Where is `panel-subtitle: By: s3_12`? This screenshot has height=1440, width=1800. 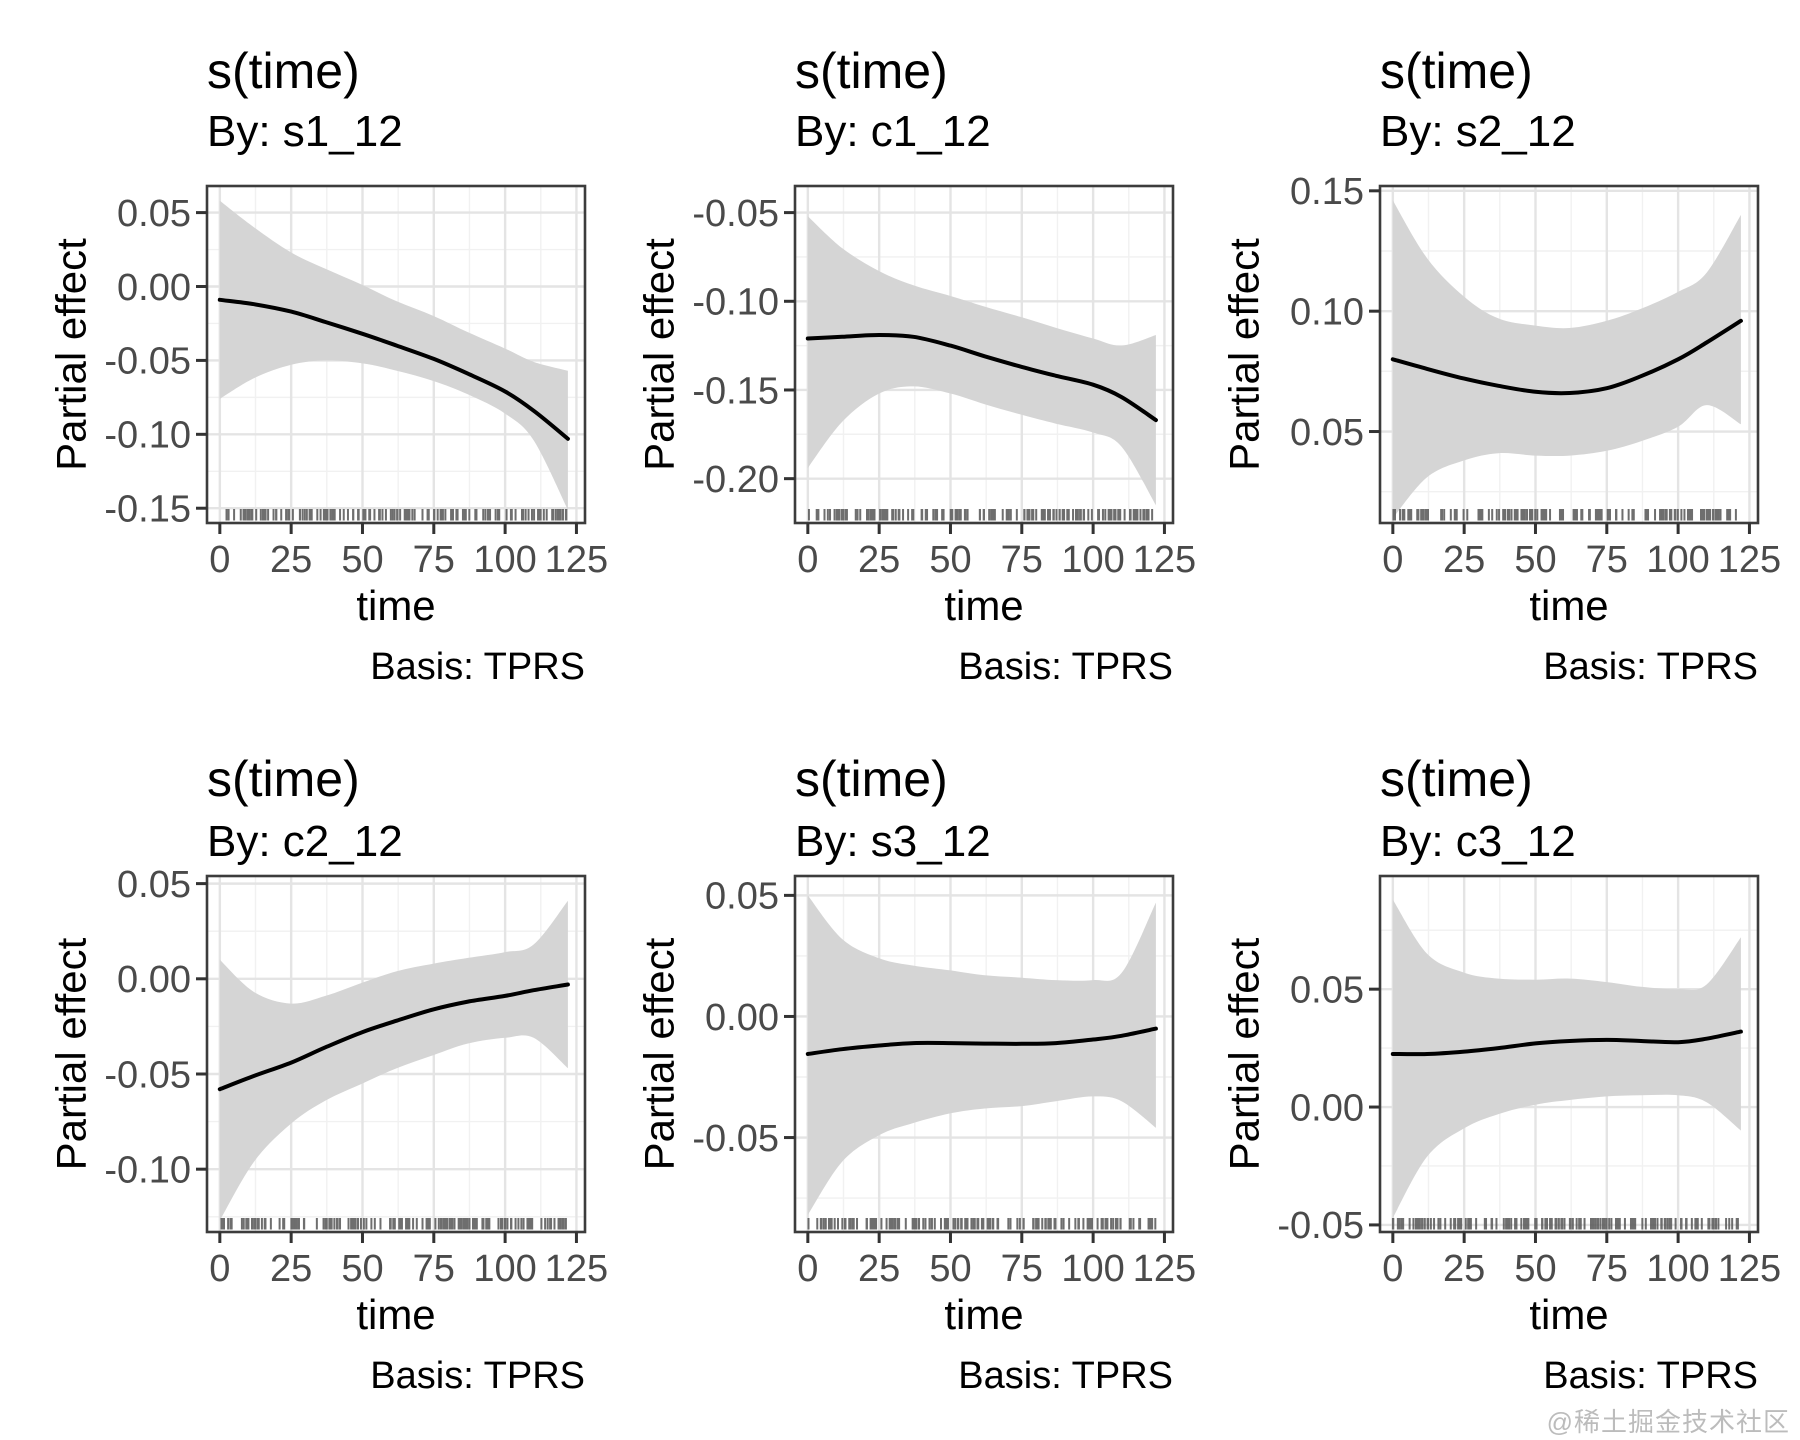 panel-subtitle: By: s3_12 is located at coordinates (893, 841).